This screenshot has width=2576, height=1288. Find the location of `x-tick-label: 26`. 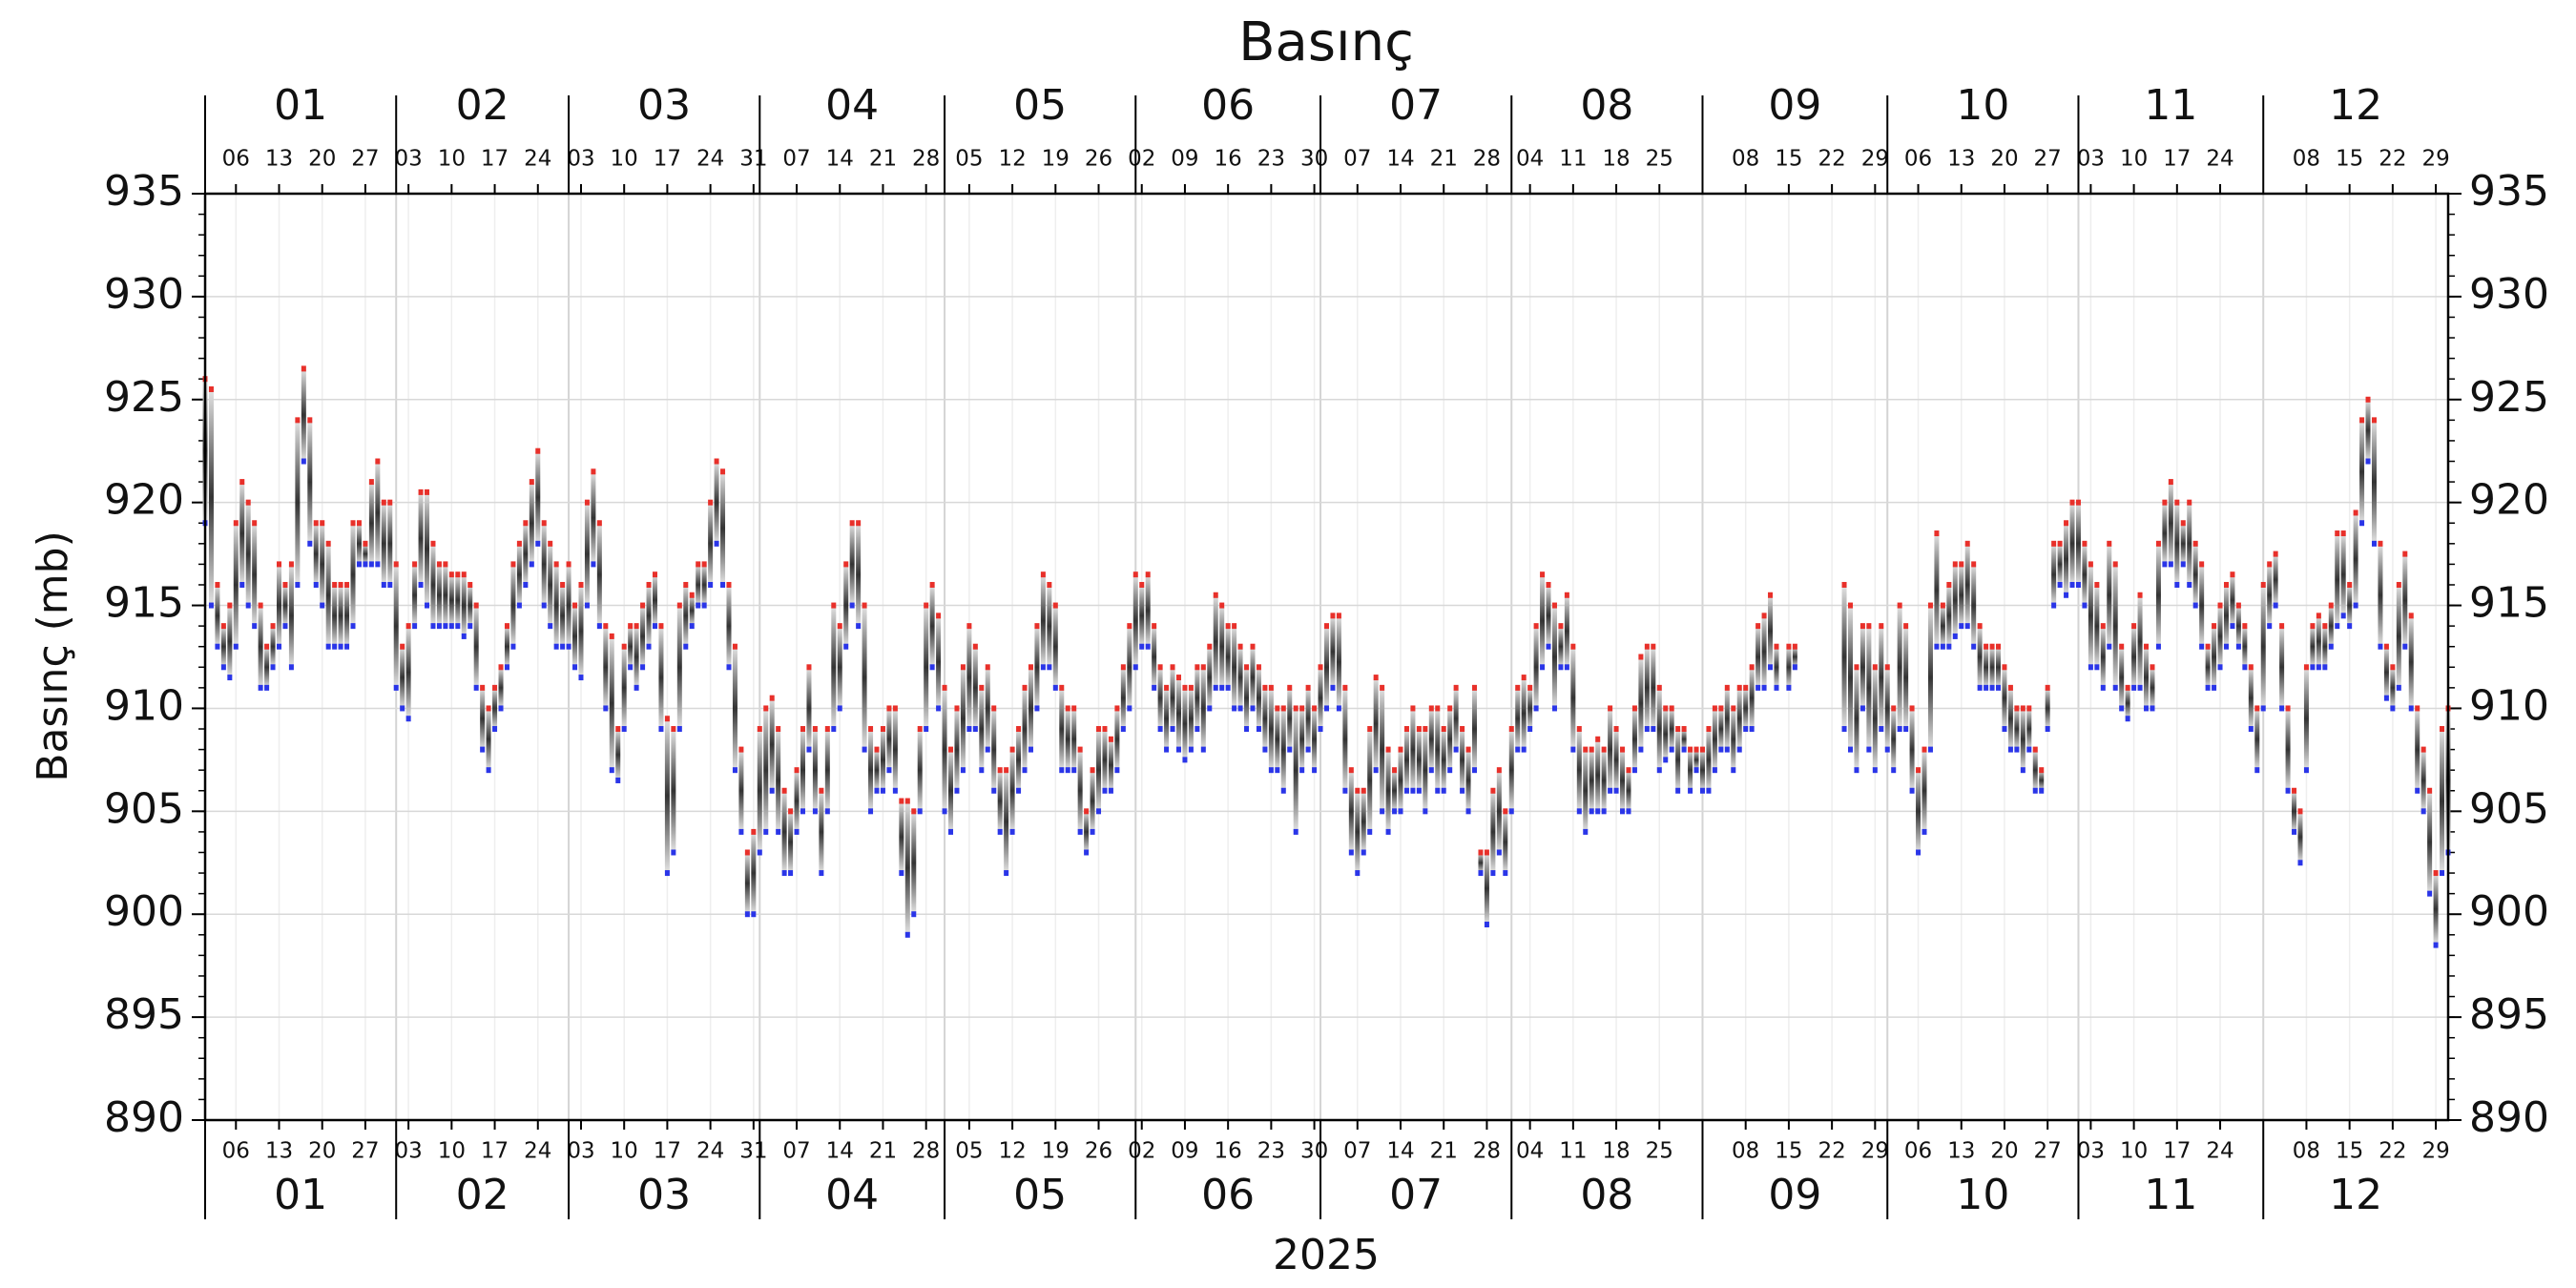

x-tick-label: 26 is located at coordinates (1098, 1151).